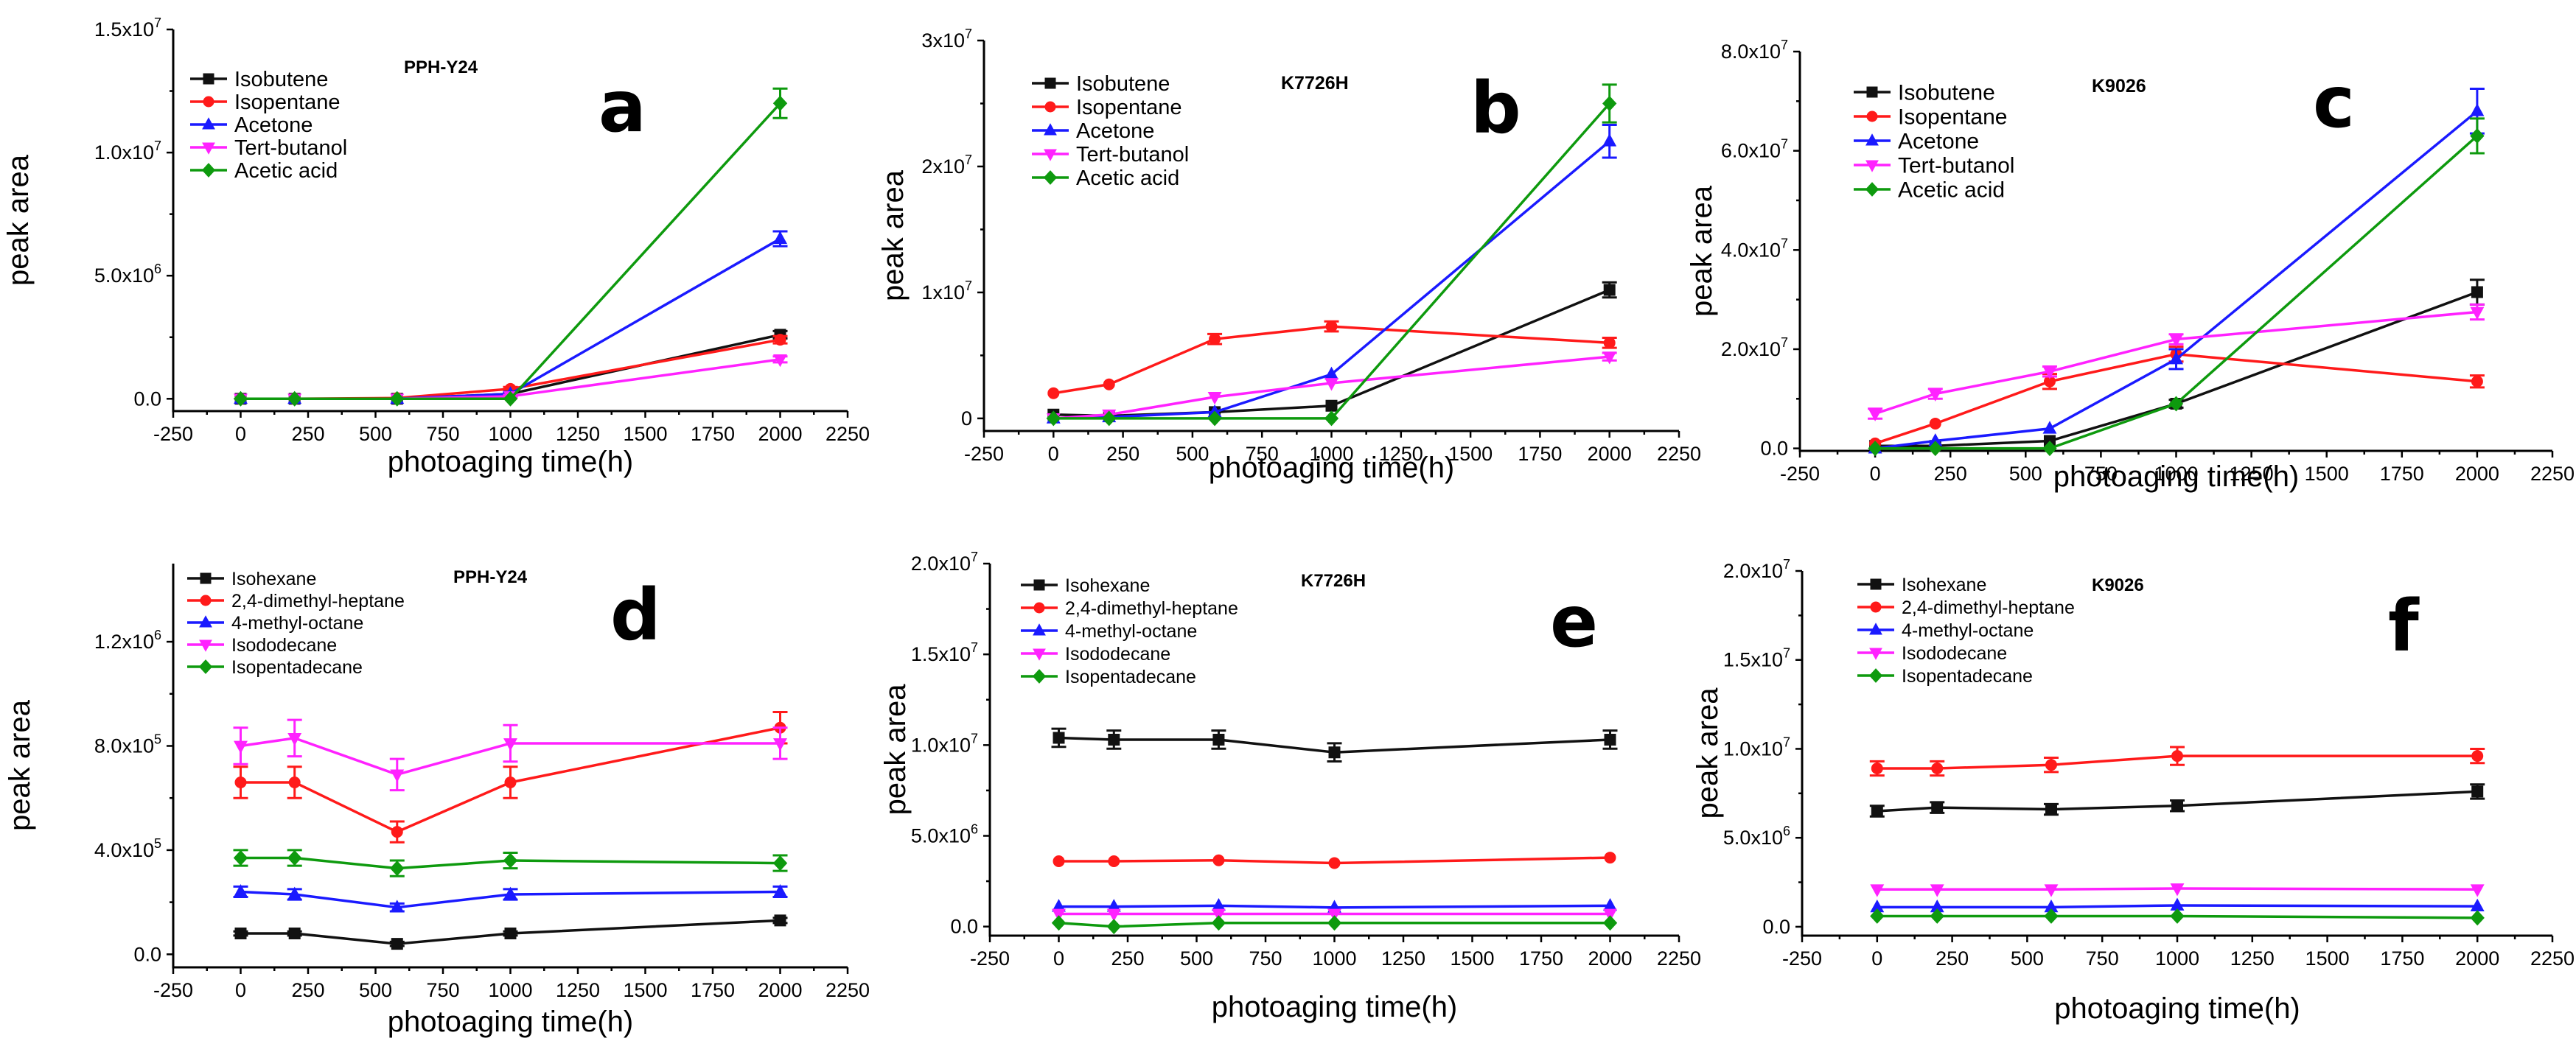  What do you see at coordinates (645, 434) in the screenshot?
I see `x-tick-label: 1500` at bounding box center [645, 434].